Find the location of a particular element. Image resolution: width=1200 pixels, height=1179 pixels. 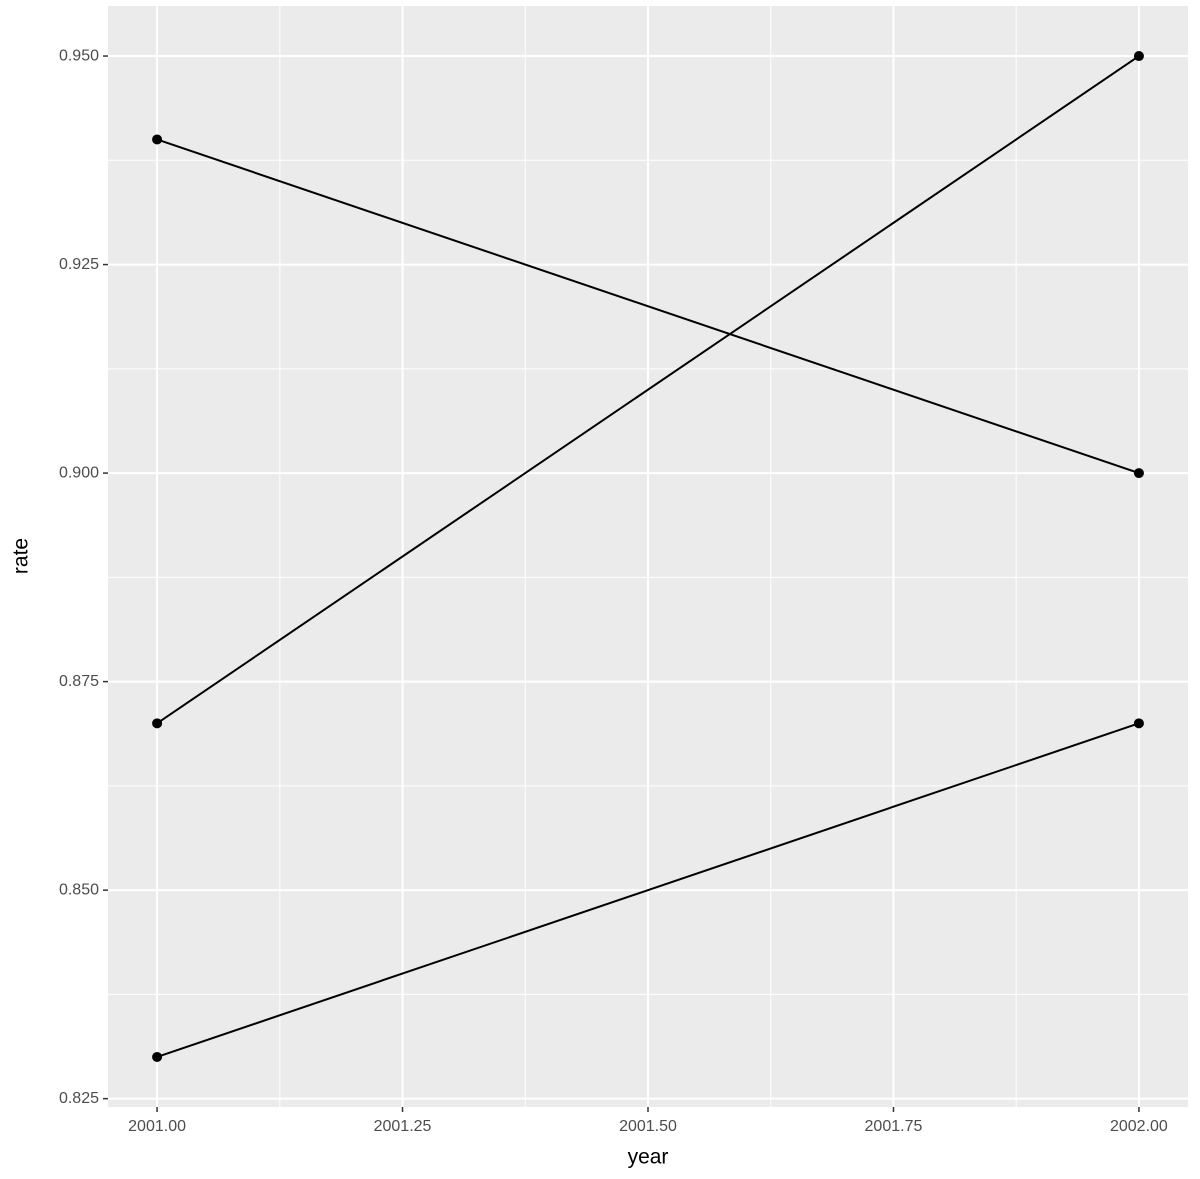

y-tick-label: 0.900 is located at coordinates (79, 472).